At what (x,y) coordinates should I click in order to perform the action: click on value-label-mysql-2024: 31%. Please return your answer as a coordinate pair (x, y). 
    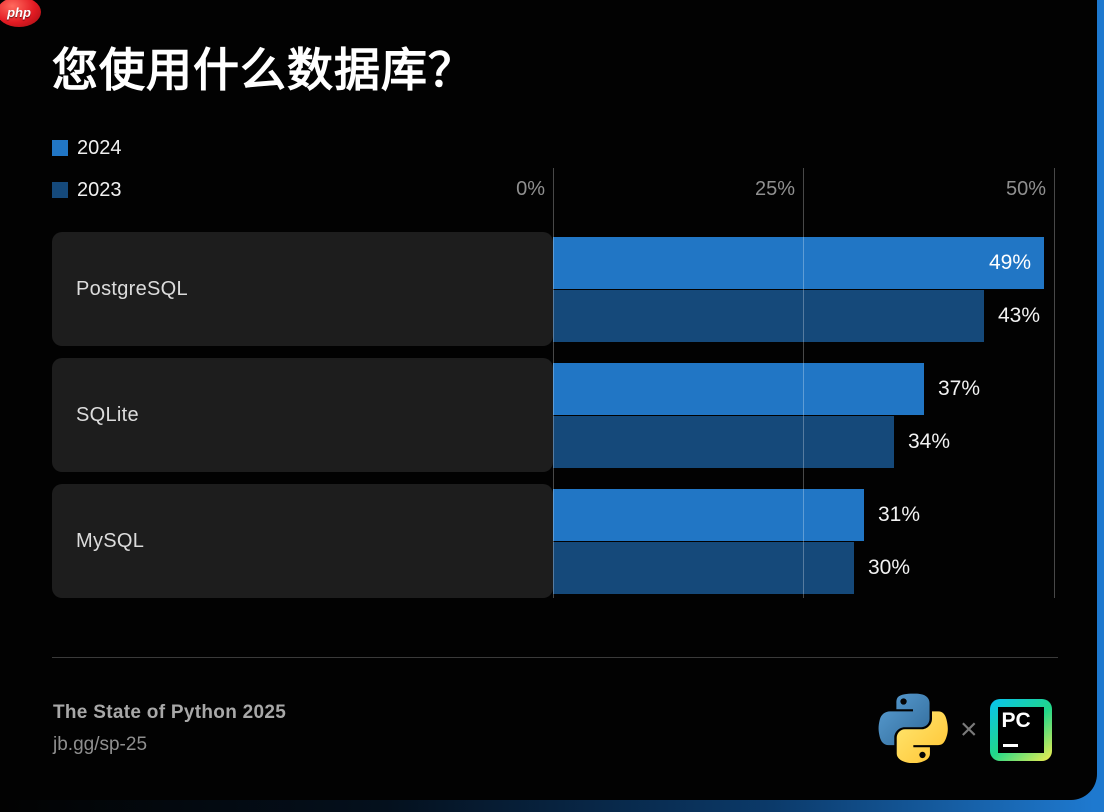
    Looking at the image, I should click on (899, 514).